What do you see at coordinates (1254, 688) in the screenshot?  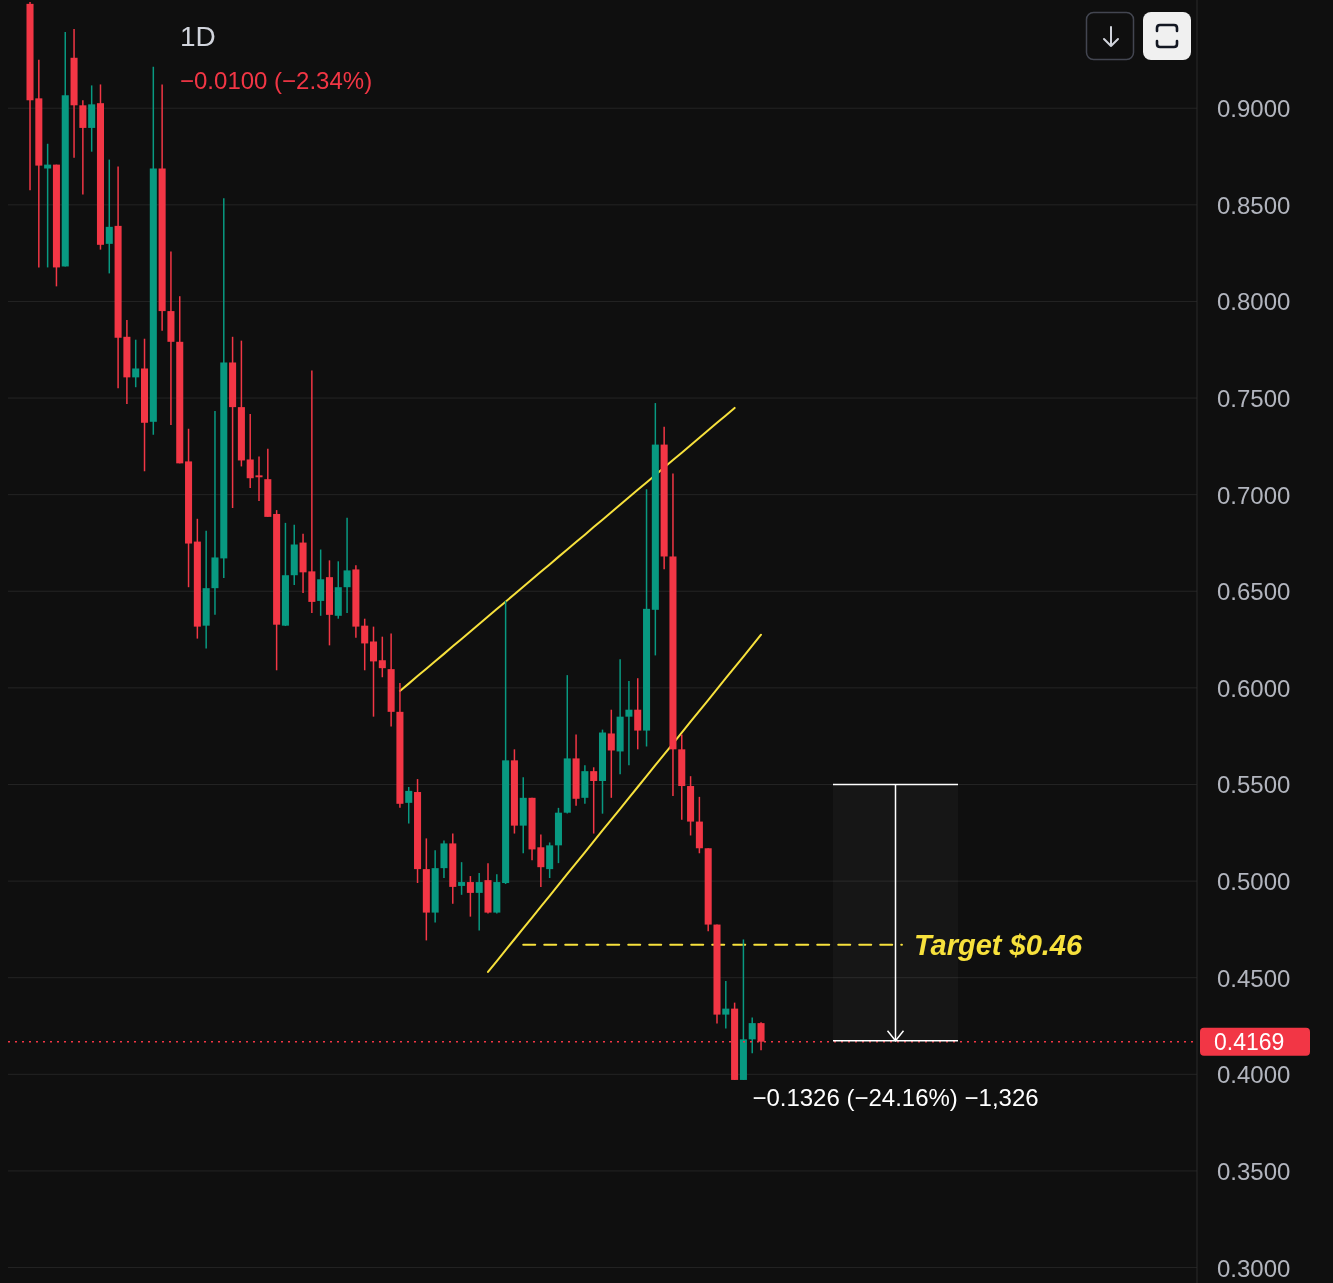 I see `y-tick-label: 0.6000` at bounding box center [1254, 688].